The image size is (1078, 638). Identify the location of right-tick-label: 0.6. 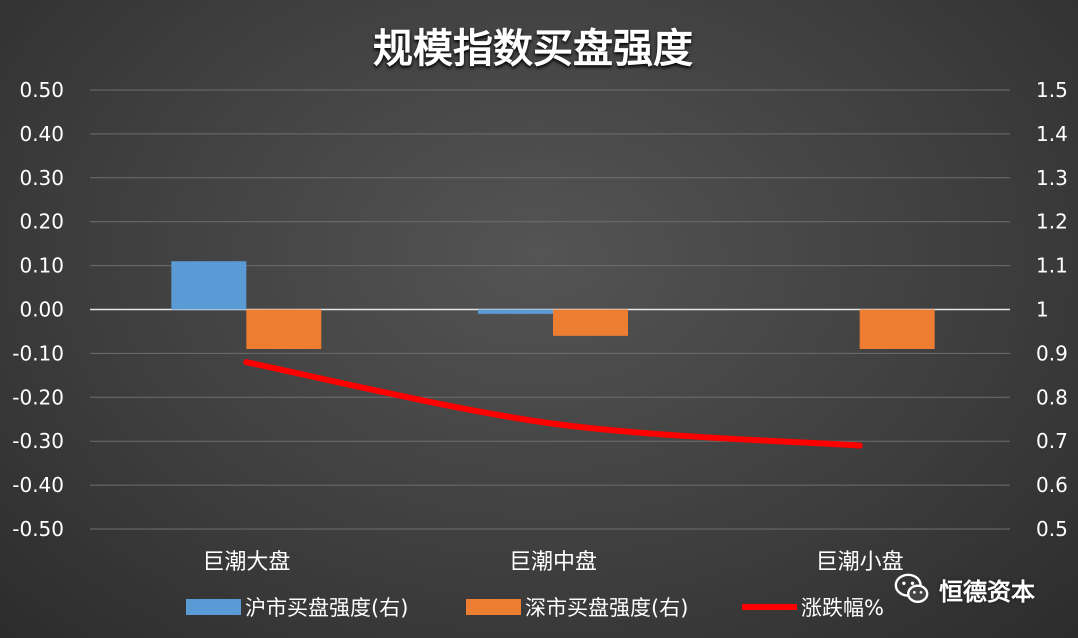
(1052, 485).